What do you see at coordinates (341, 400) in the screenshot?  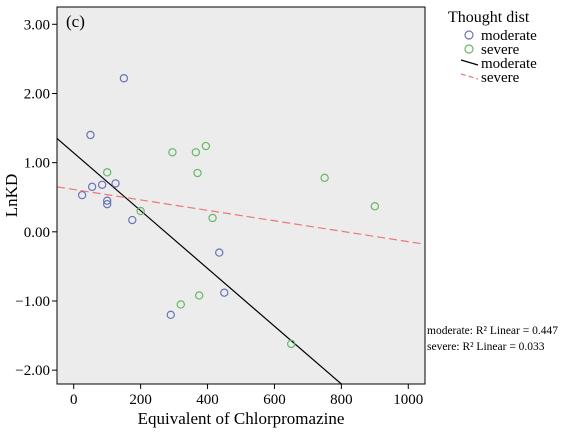 I see `x-tick-label: 800` at bounding box center [341, 400].